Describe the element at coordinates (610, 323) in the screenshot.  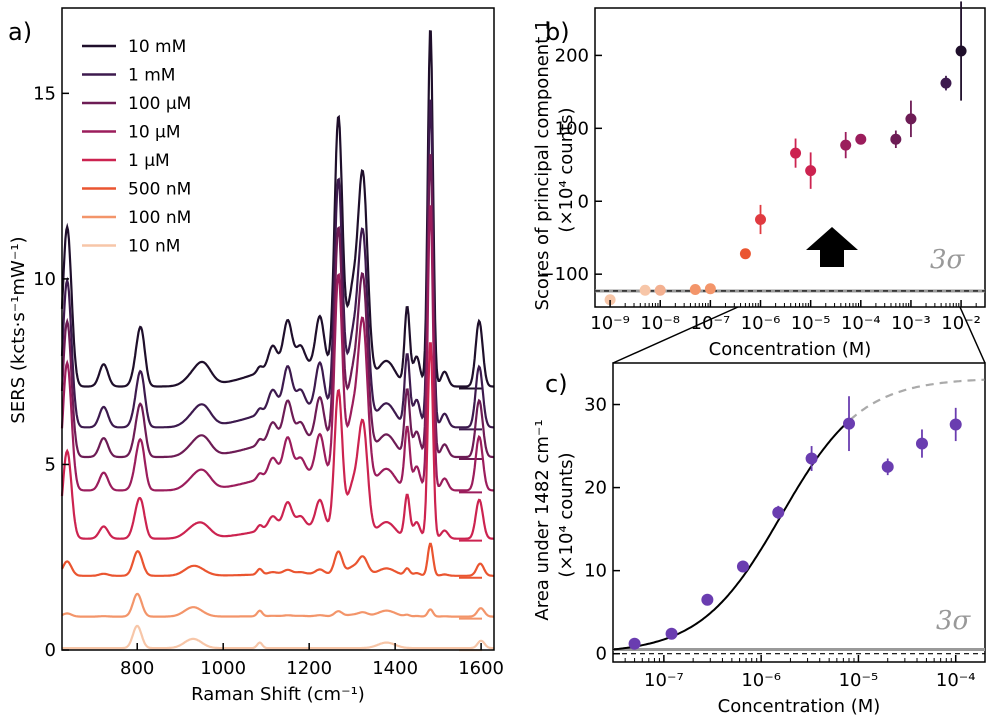
I see `panel-b-xtick-label: 10⁻⁹` at that location.